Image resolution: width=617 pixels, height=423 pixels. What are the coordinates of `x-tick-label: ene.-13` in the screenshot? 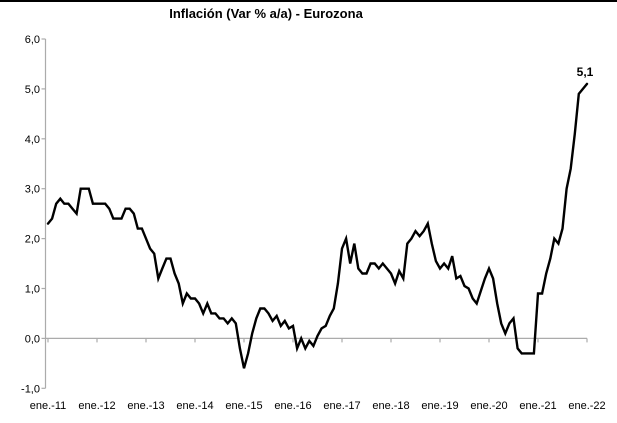 It's located at (145, 406).